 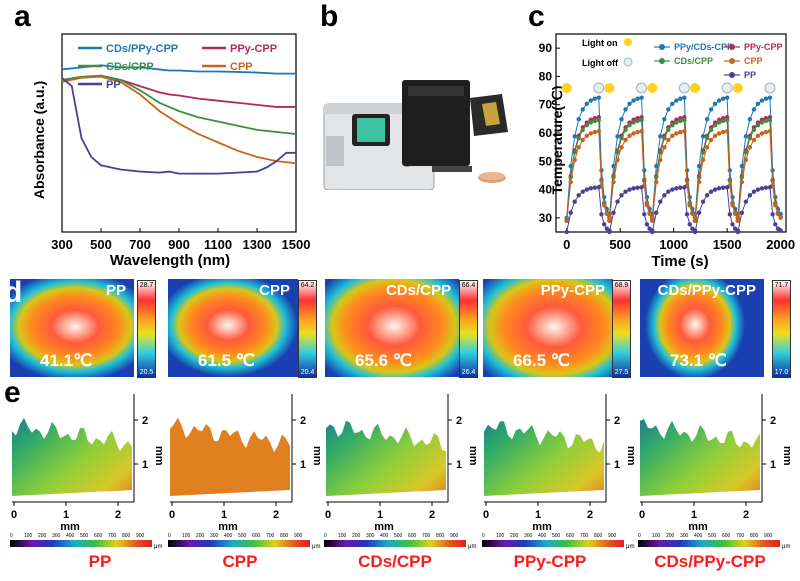 I want to click on topo-scale-tick: 300, so click(x=214, y=536).